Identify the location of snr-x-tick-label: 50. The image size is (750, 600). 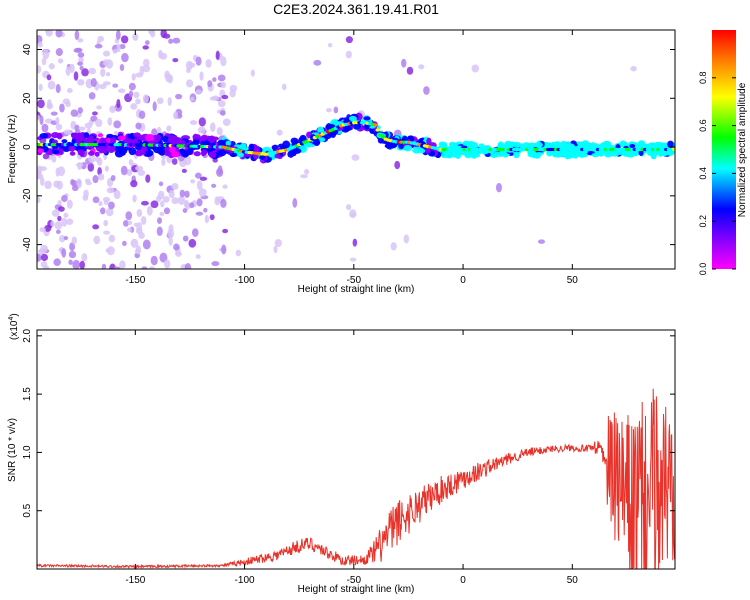
(573, 580).